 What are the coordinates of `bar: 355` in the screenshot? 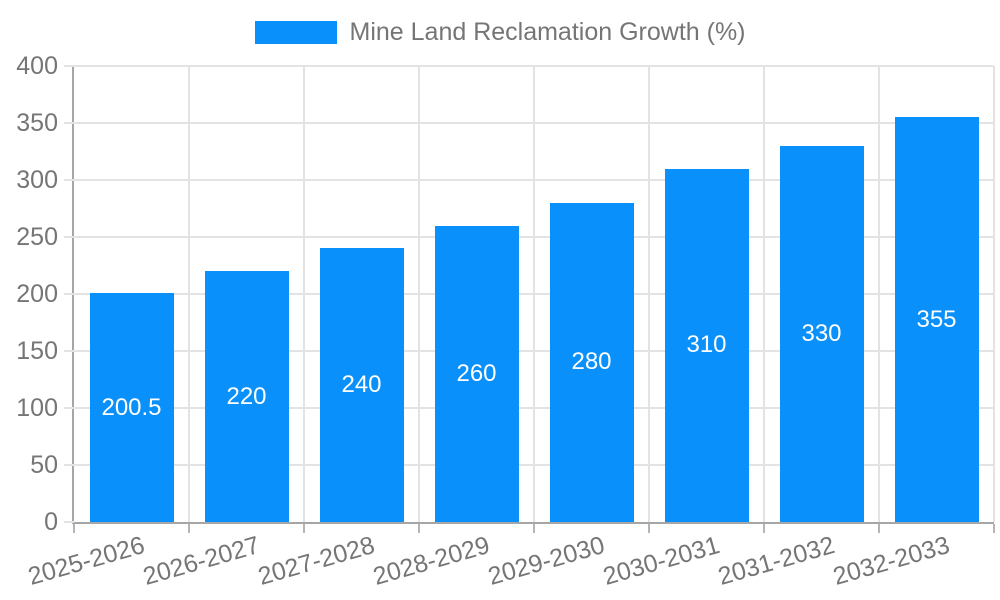 It's located at (936, 319).